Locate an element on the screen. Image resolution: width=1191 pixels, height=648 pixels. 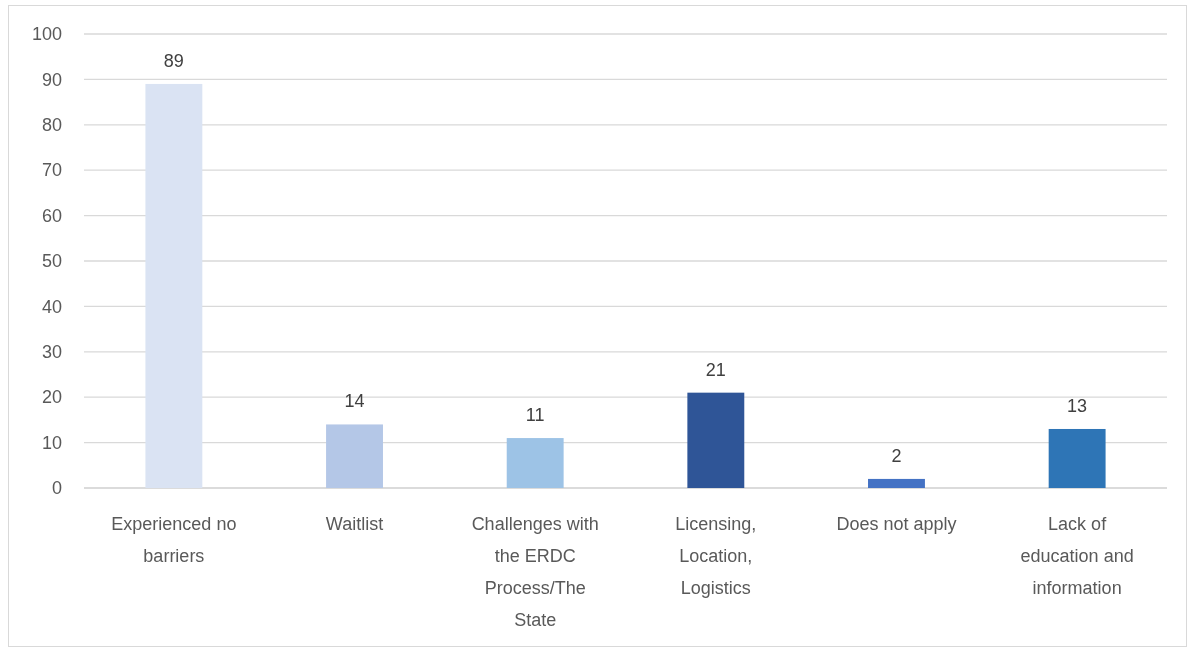
y-tick-label: 40 is located at coordinates (51, 306).